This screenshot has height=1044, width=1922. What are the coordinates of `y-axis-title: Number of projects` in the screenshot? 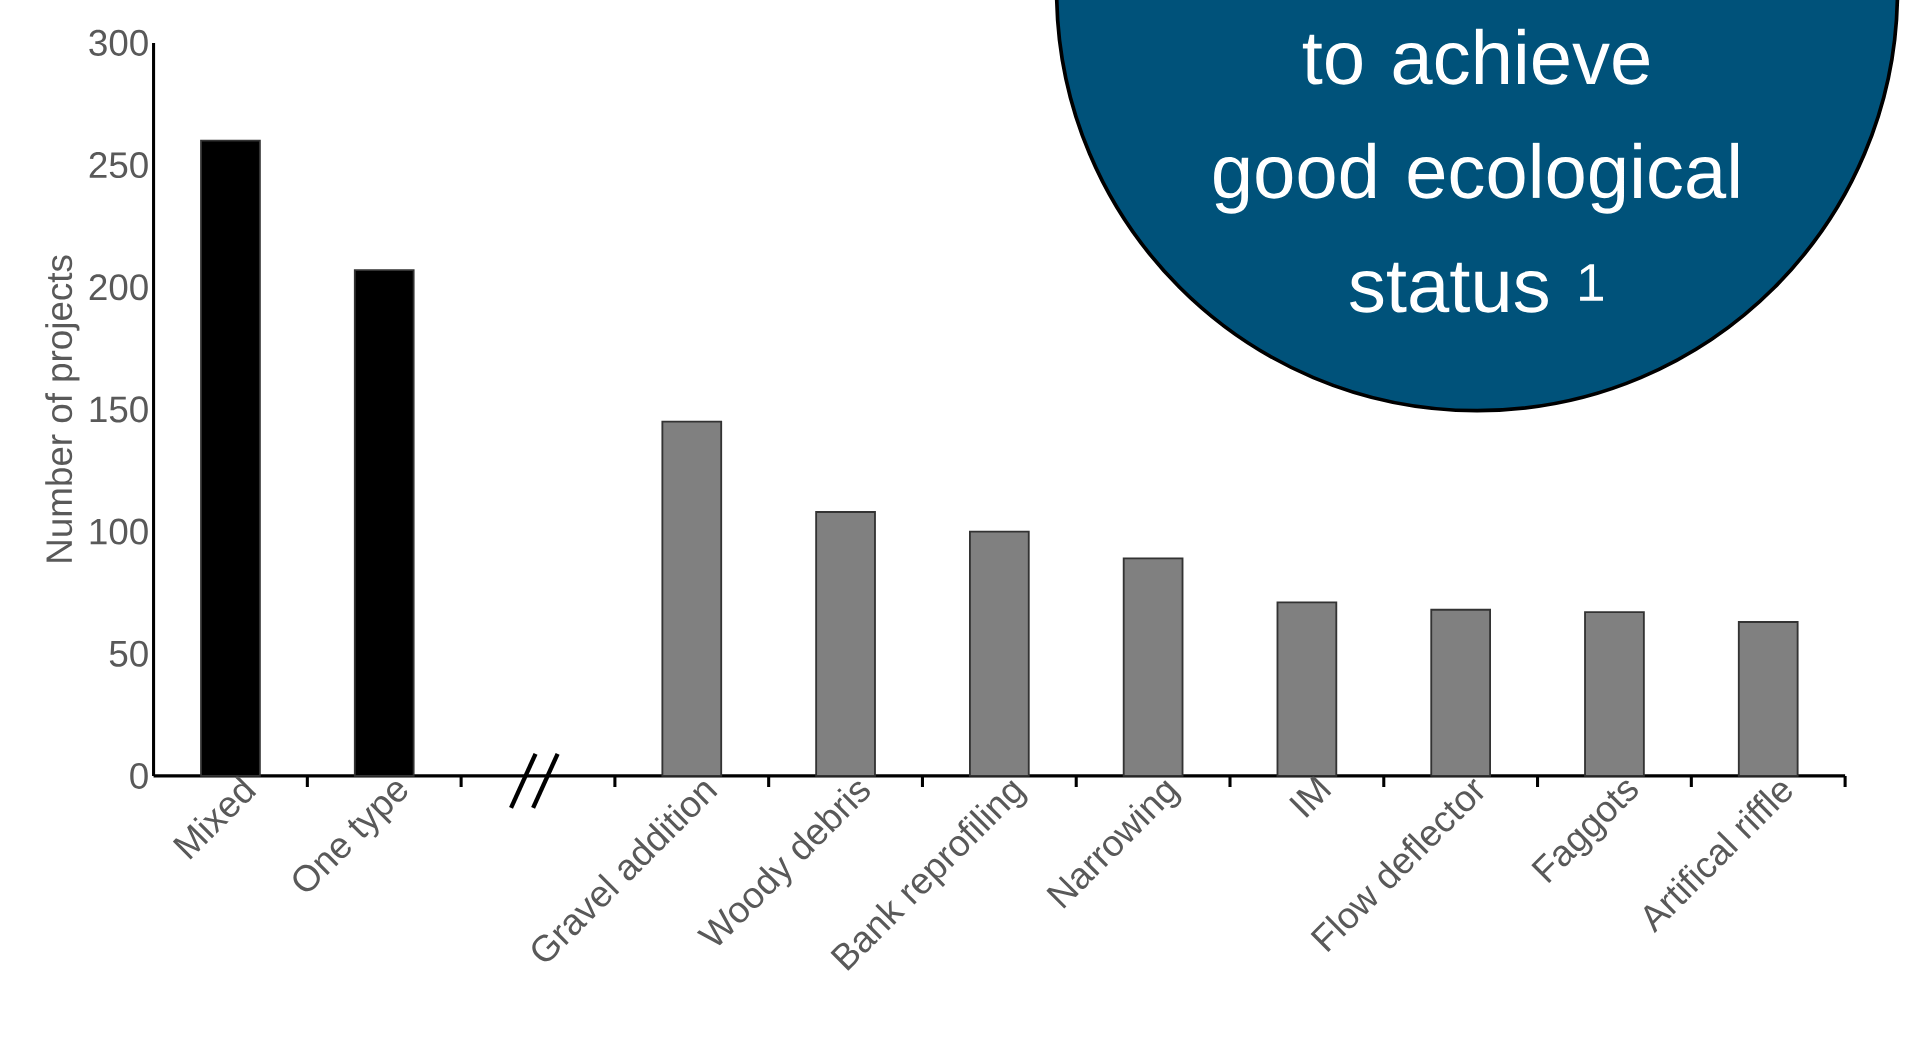 It's located at (62, 408).